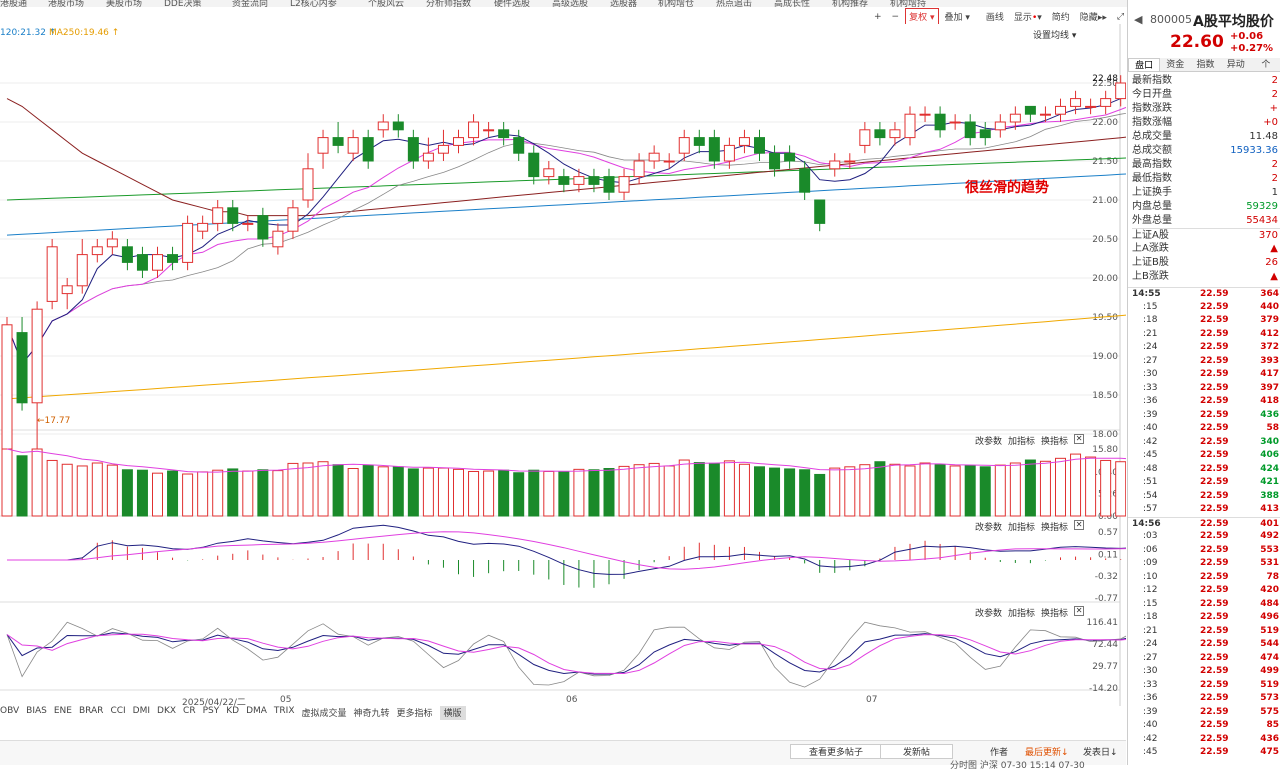  Describe the element at coordinates (1093, 16) in the screenshot. I see `hide-button: 隐藏▸▸` at that location.